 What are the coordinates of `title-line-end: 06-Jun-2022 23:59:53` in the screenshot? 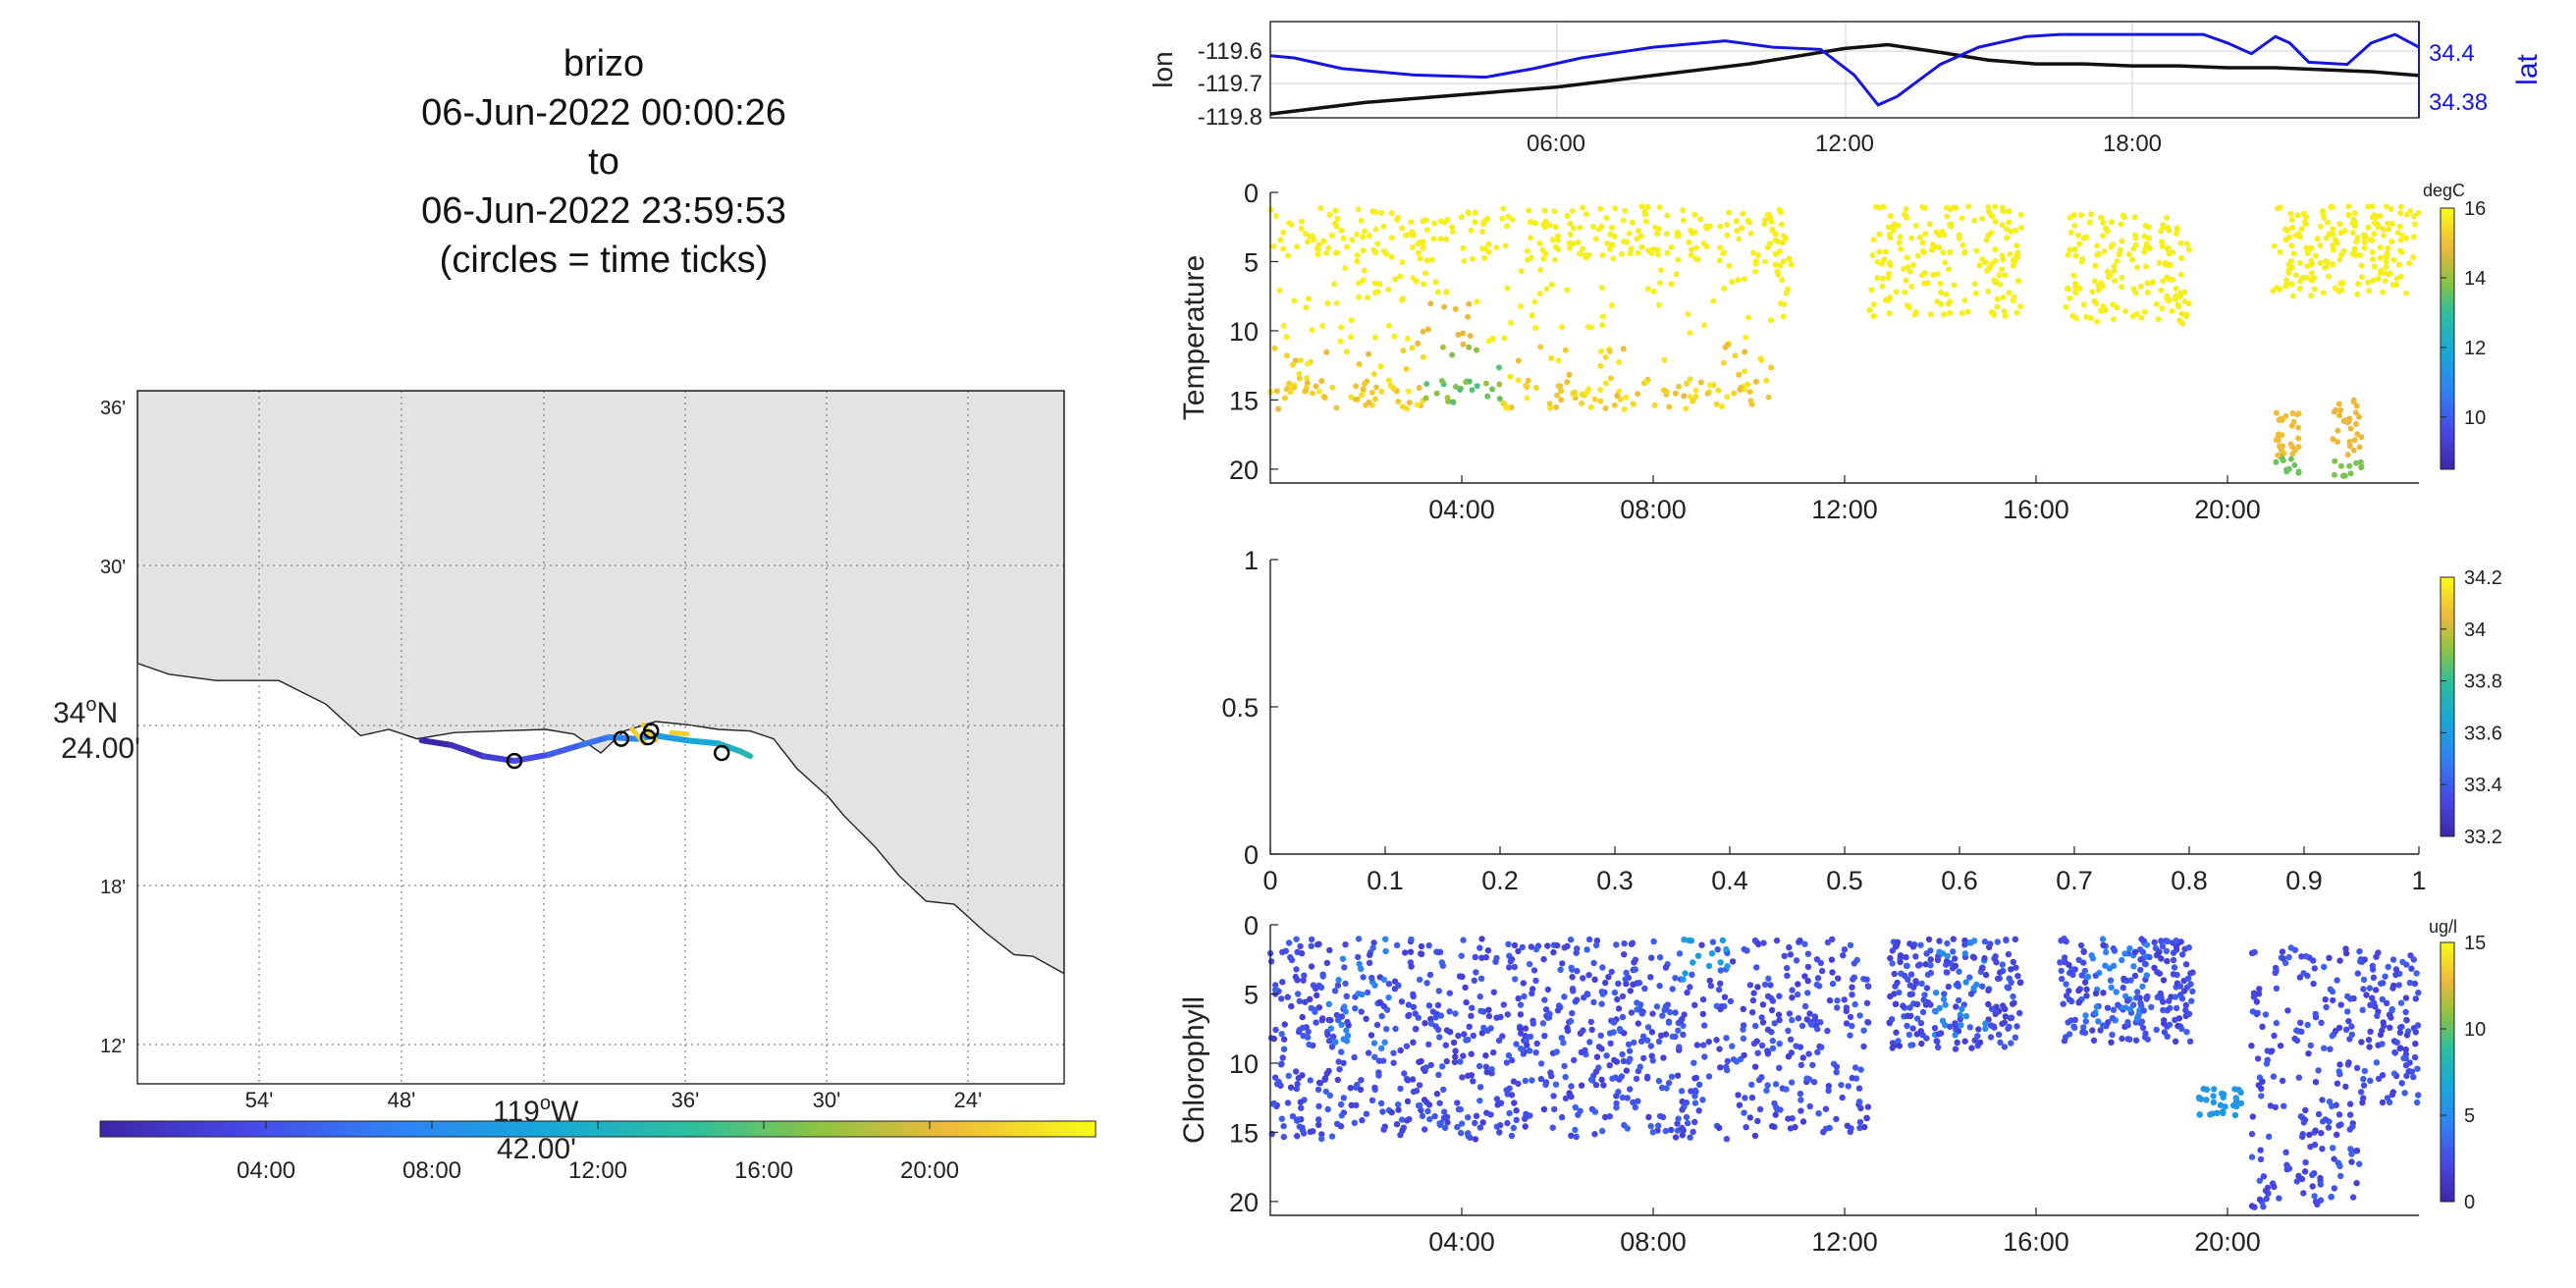 It's located at (603, 211).